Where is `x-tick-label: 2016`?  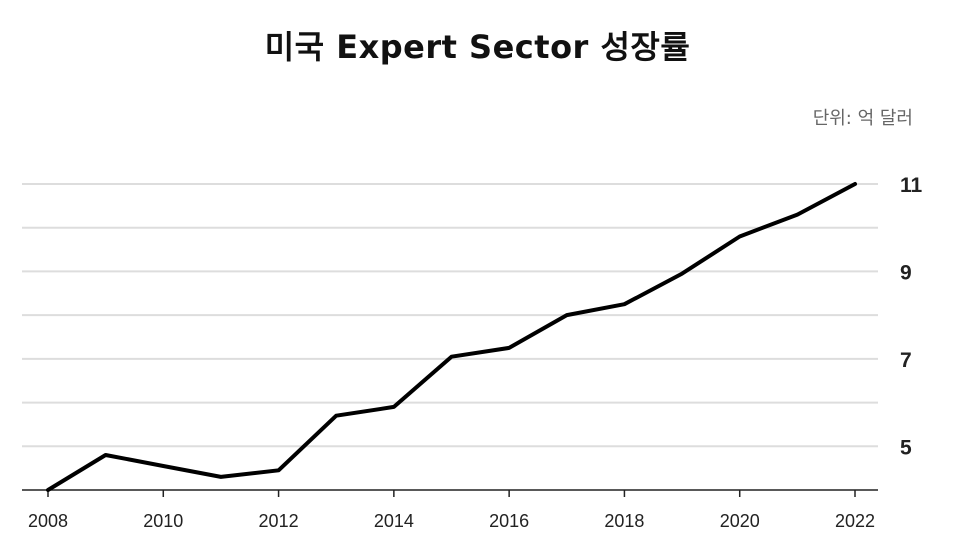 x-tick-label: 2016 is located at coordinates (509, 521).